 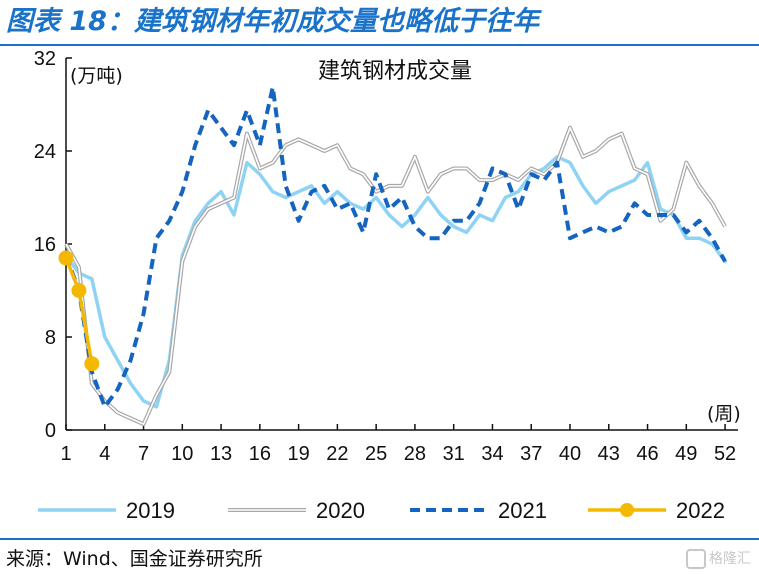 I want to click on y-tick-label: 24, so click(x=45, y=152).